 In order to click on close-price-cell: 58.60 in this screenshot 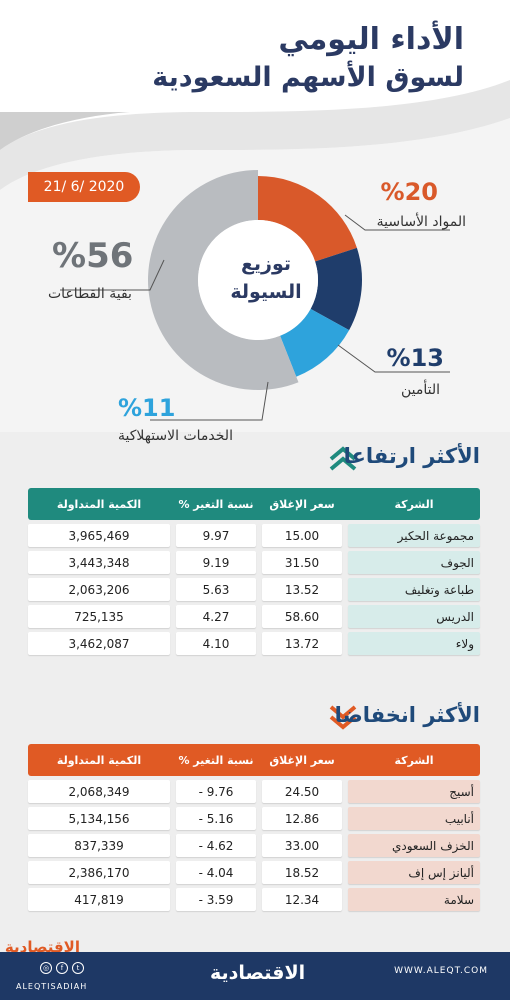, I will do `click(302, 616)`.